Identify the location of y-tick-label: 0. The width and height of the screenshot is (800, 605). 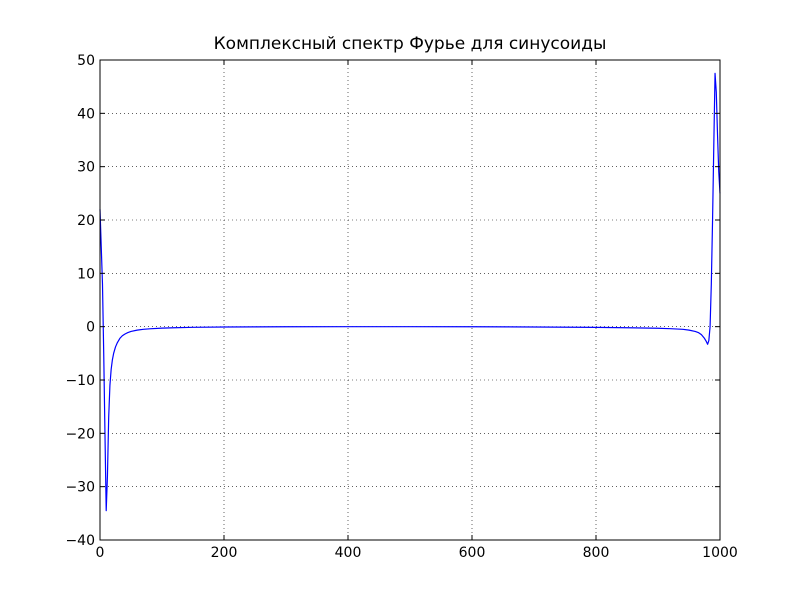
(90, 328).